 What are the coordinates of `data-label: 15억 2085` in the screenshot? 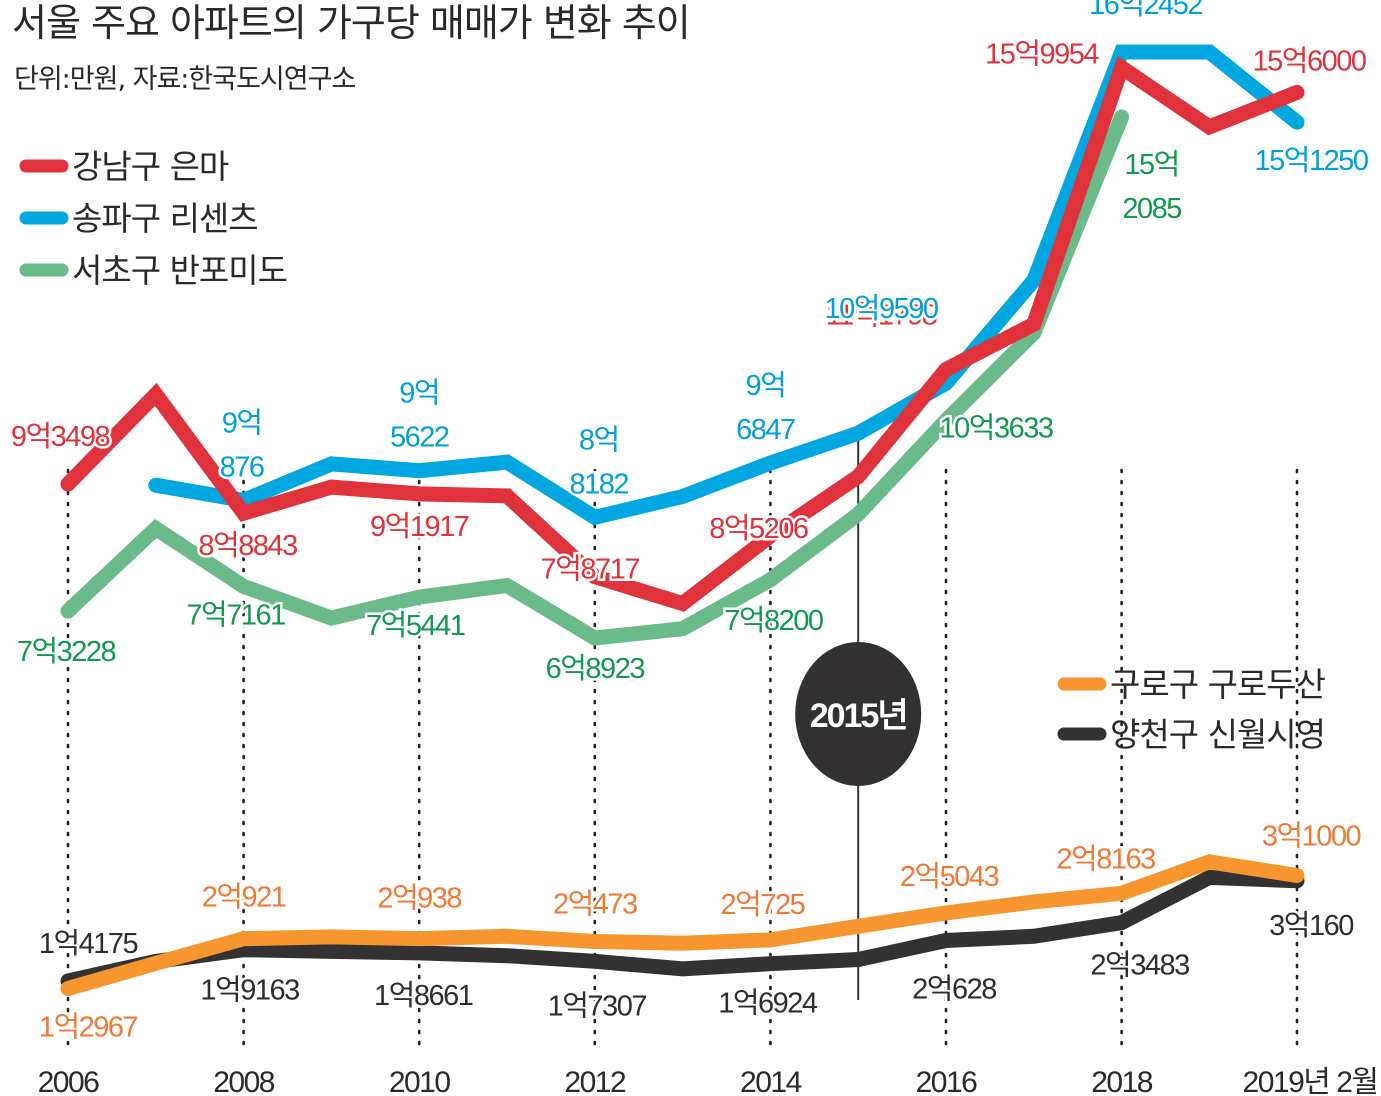 It's located at (1151, 187).